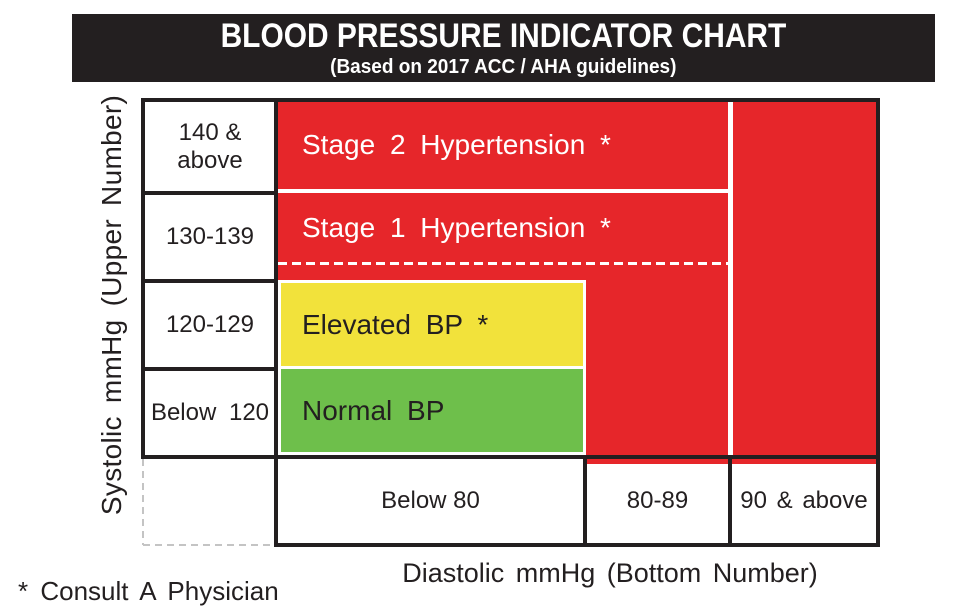  What do you see at coordinates (430, 501) in the screenshot?
I see `diastolic-col-label-below-80: Below 80` at bounding box center [430, 501].